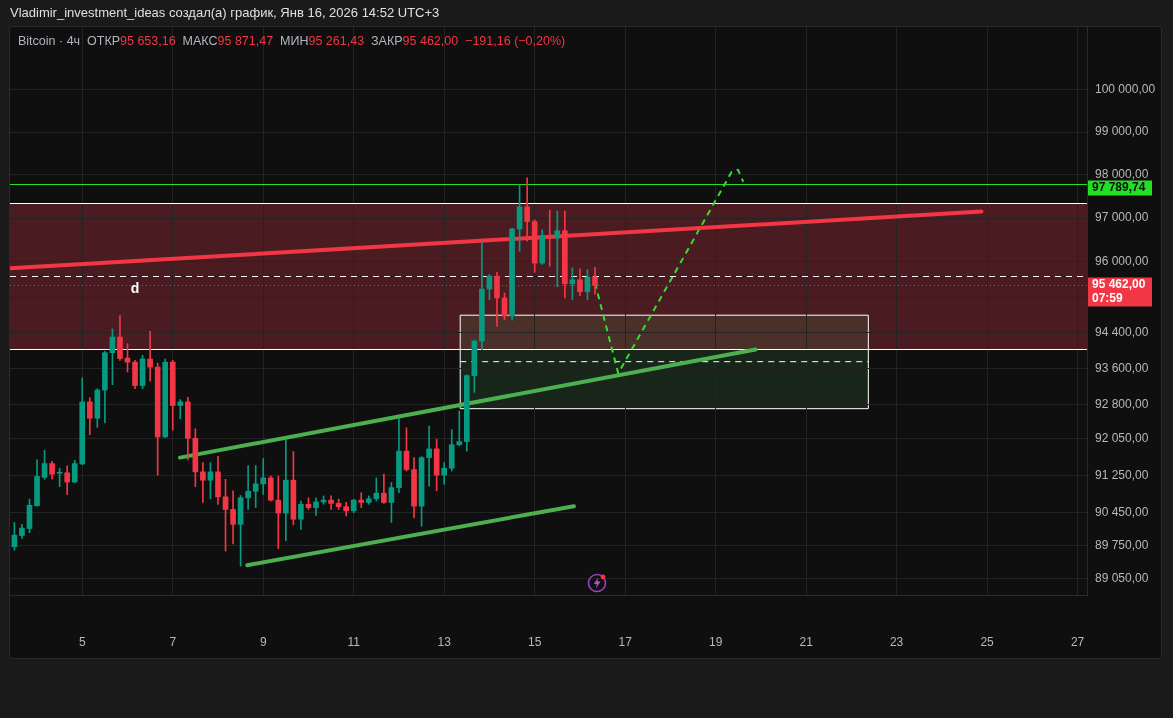 The height and width of the screenshot is (718, 1173). What do you see at coordinates (1122, 544) in the screenshot?
I see `y-tick-label: 89 750,00` at bounding box center [1122, 544].